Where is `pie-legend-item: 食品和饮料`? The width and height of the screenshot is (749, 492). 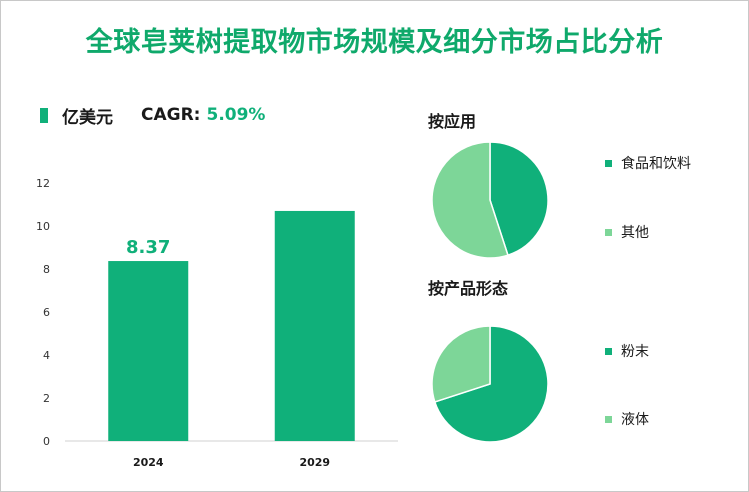 pie-legend-item: 食品和饮料 is located at coordinates (648, 163).